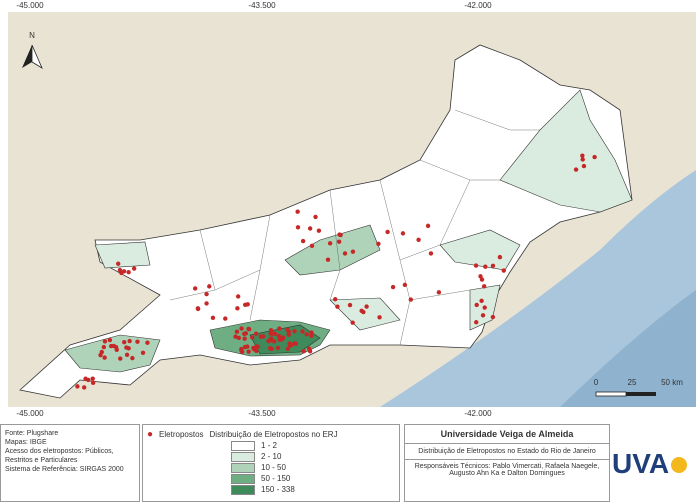  What do you see at coordinates (32, 56) in the screenshot?
I see `north-arrow` at bounding box center [32, 56].